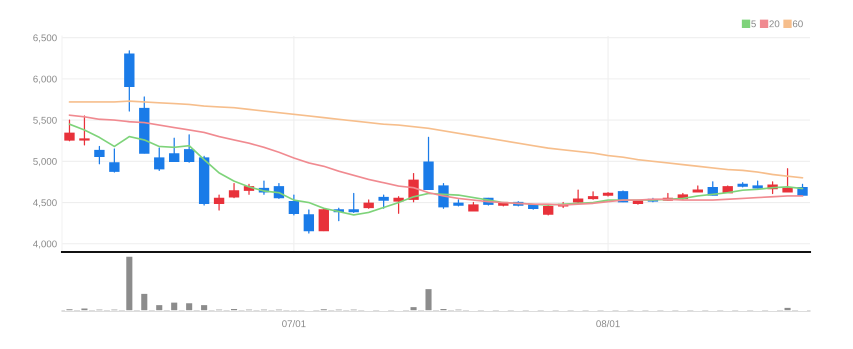  What do you see at coordinates (797, 24) in the screenshot?
I see `legend-label: 60` at bounding box center [797, 24].